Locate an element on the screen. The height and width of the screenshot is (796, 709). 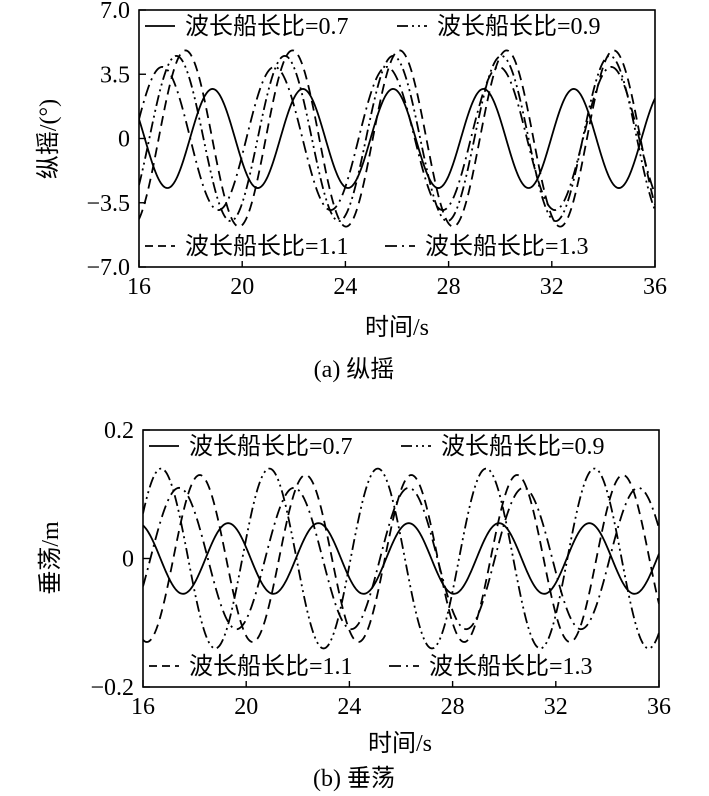
heave-legend-label-2: 波长船长比=0.9 is located at coordinates (523, 446).